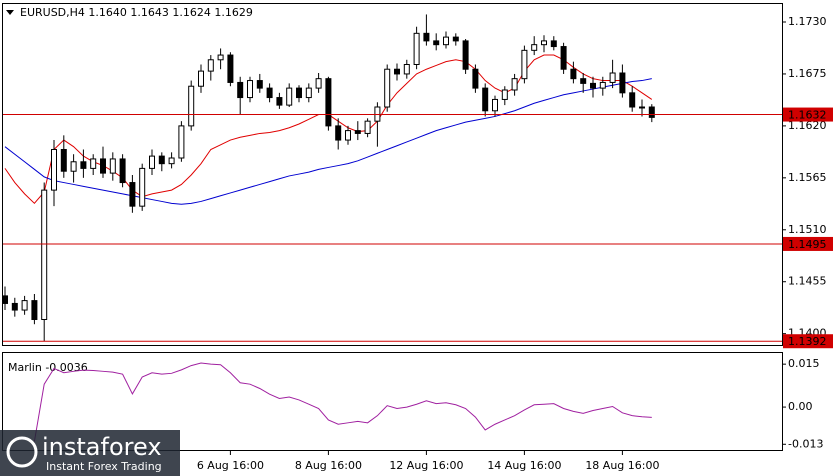 The width and height of the screenshot is (838, 476). What do you see at coordinates (426, 465) in the screenshot?
I see `x-tick-label: 12 Aug 16:00` at bounding box center [426, 465].